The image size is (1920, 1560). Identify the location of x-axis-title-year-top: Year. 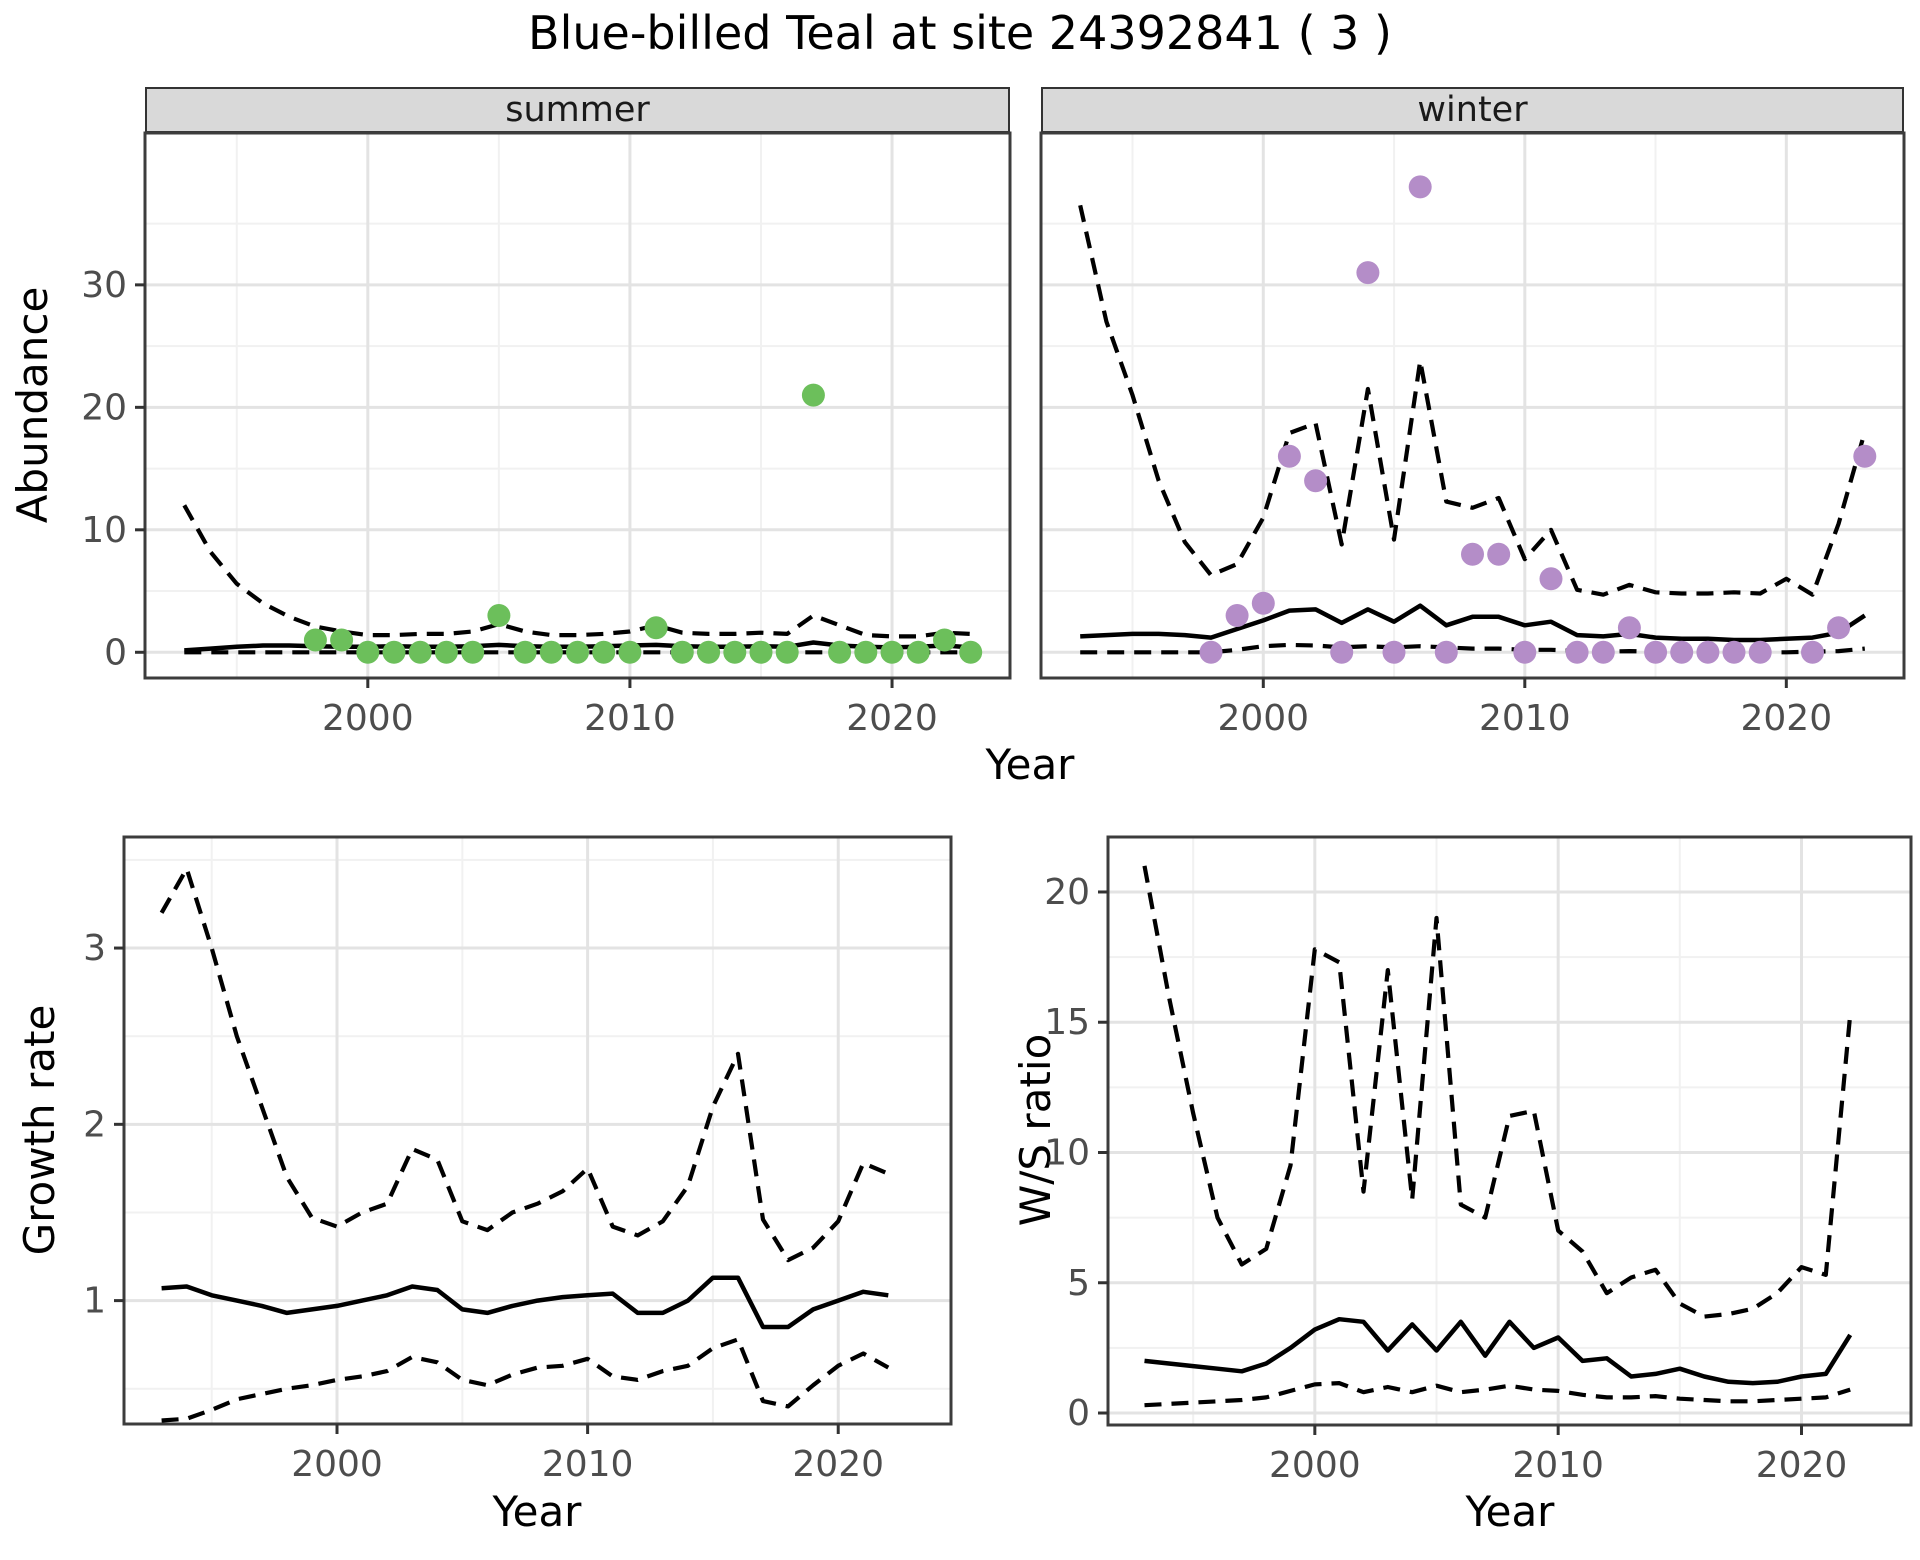
(1030, 764).